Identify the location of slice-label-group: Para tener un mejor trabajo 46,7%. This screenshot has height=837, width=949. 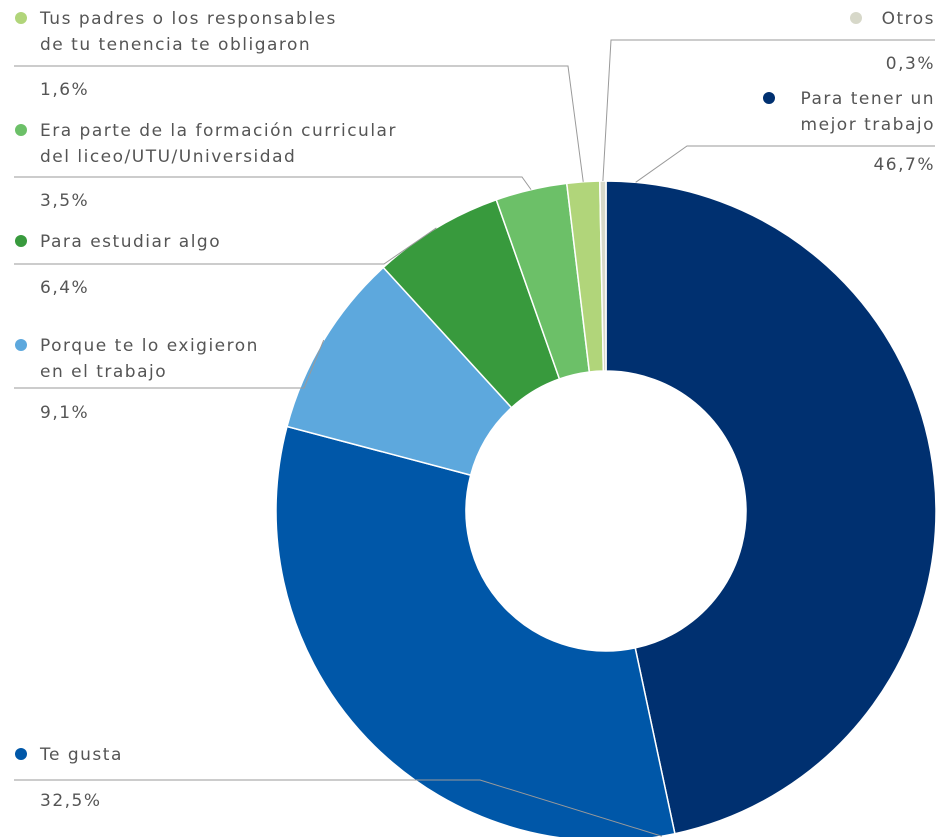
(785, 136).